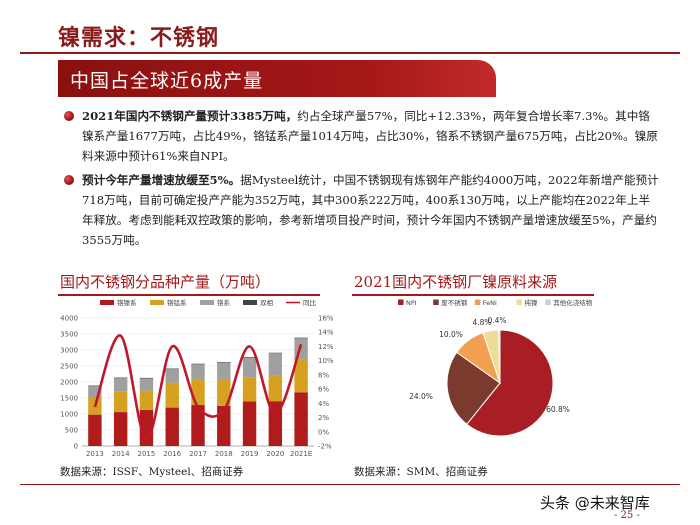  Describe the element at coordinates (301, 454) in the screenshot. I see `x-tick-label: 2021E` at that location.